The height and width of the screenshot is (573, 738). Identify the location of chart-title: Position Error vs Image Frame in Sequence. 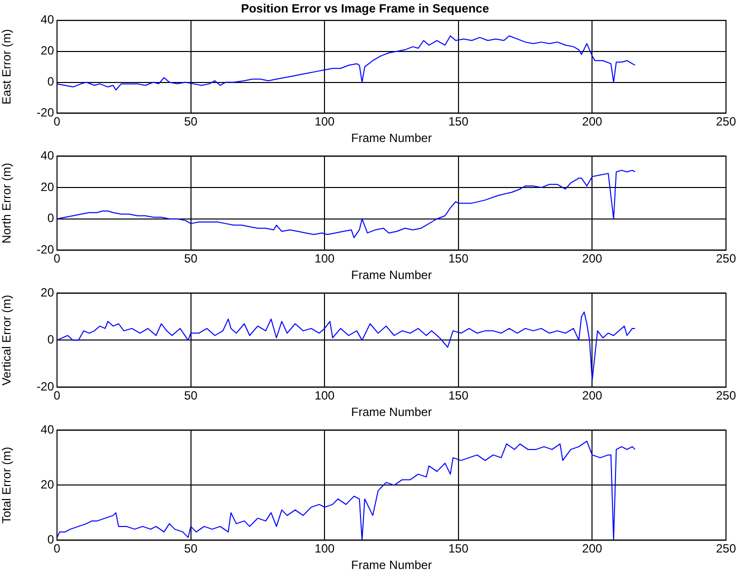
(365, 9).